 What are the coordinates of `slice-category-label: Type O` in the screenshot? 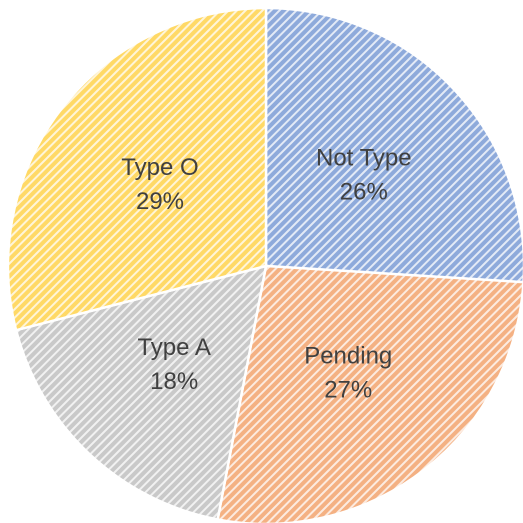 It's located at (159, 167).